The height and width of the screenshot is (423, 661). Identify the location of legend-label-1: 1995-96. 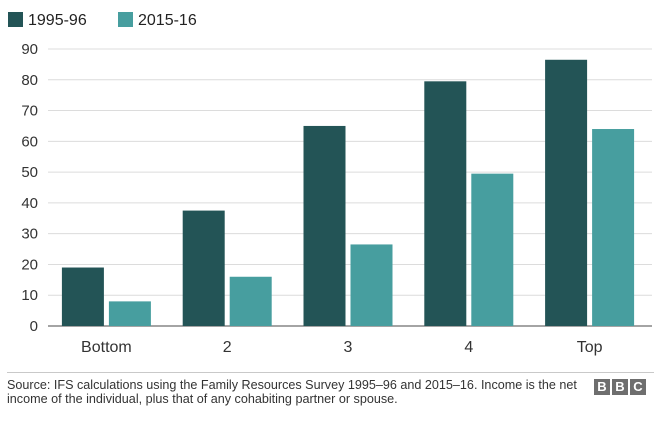
(57, 20).